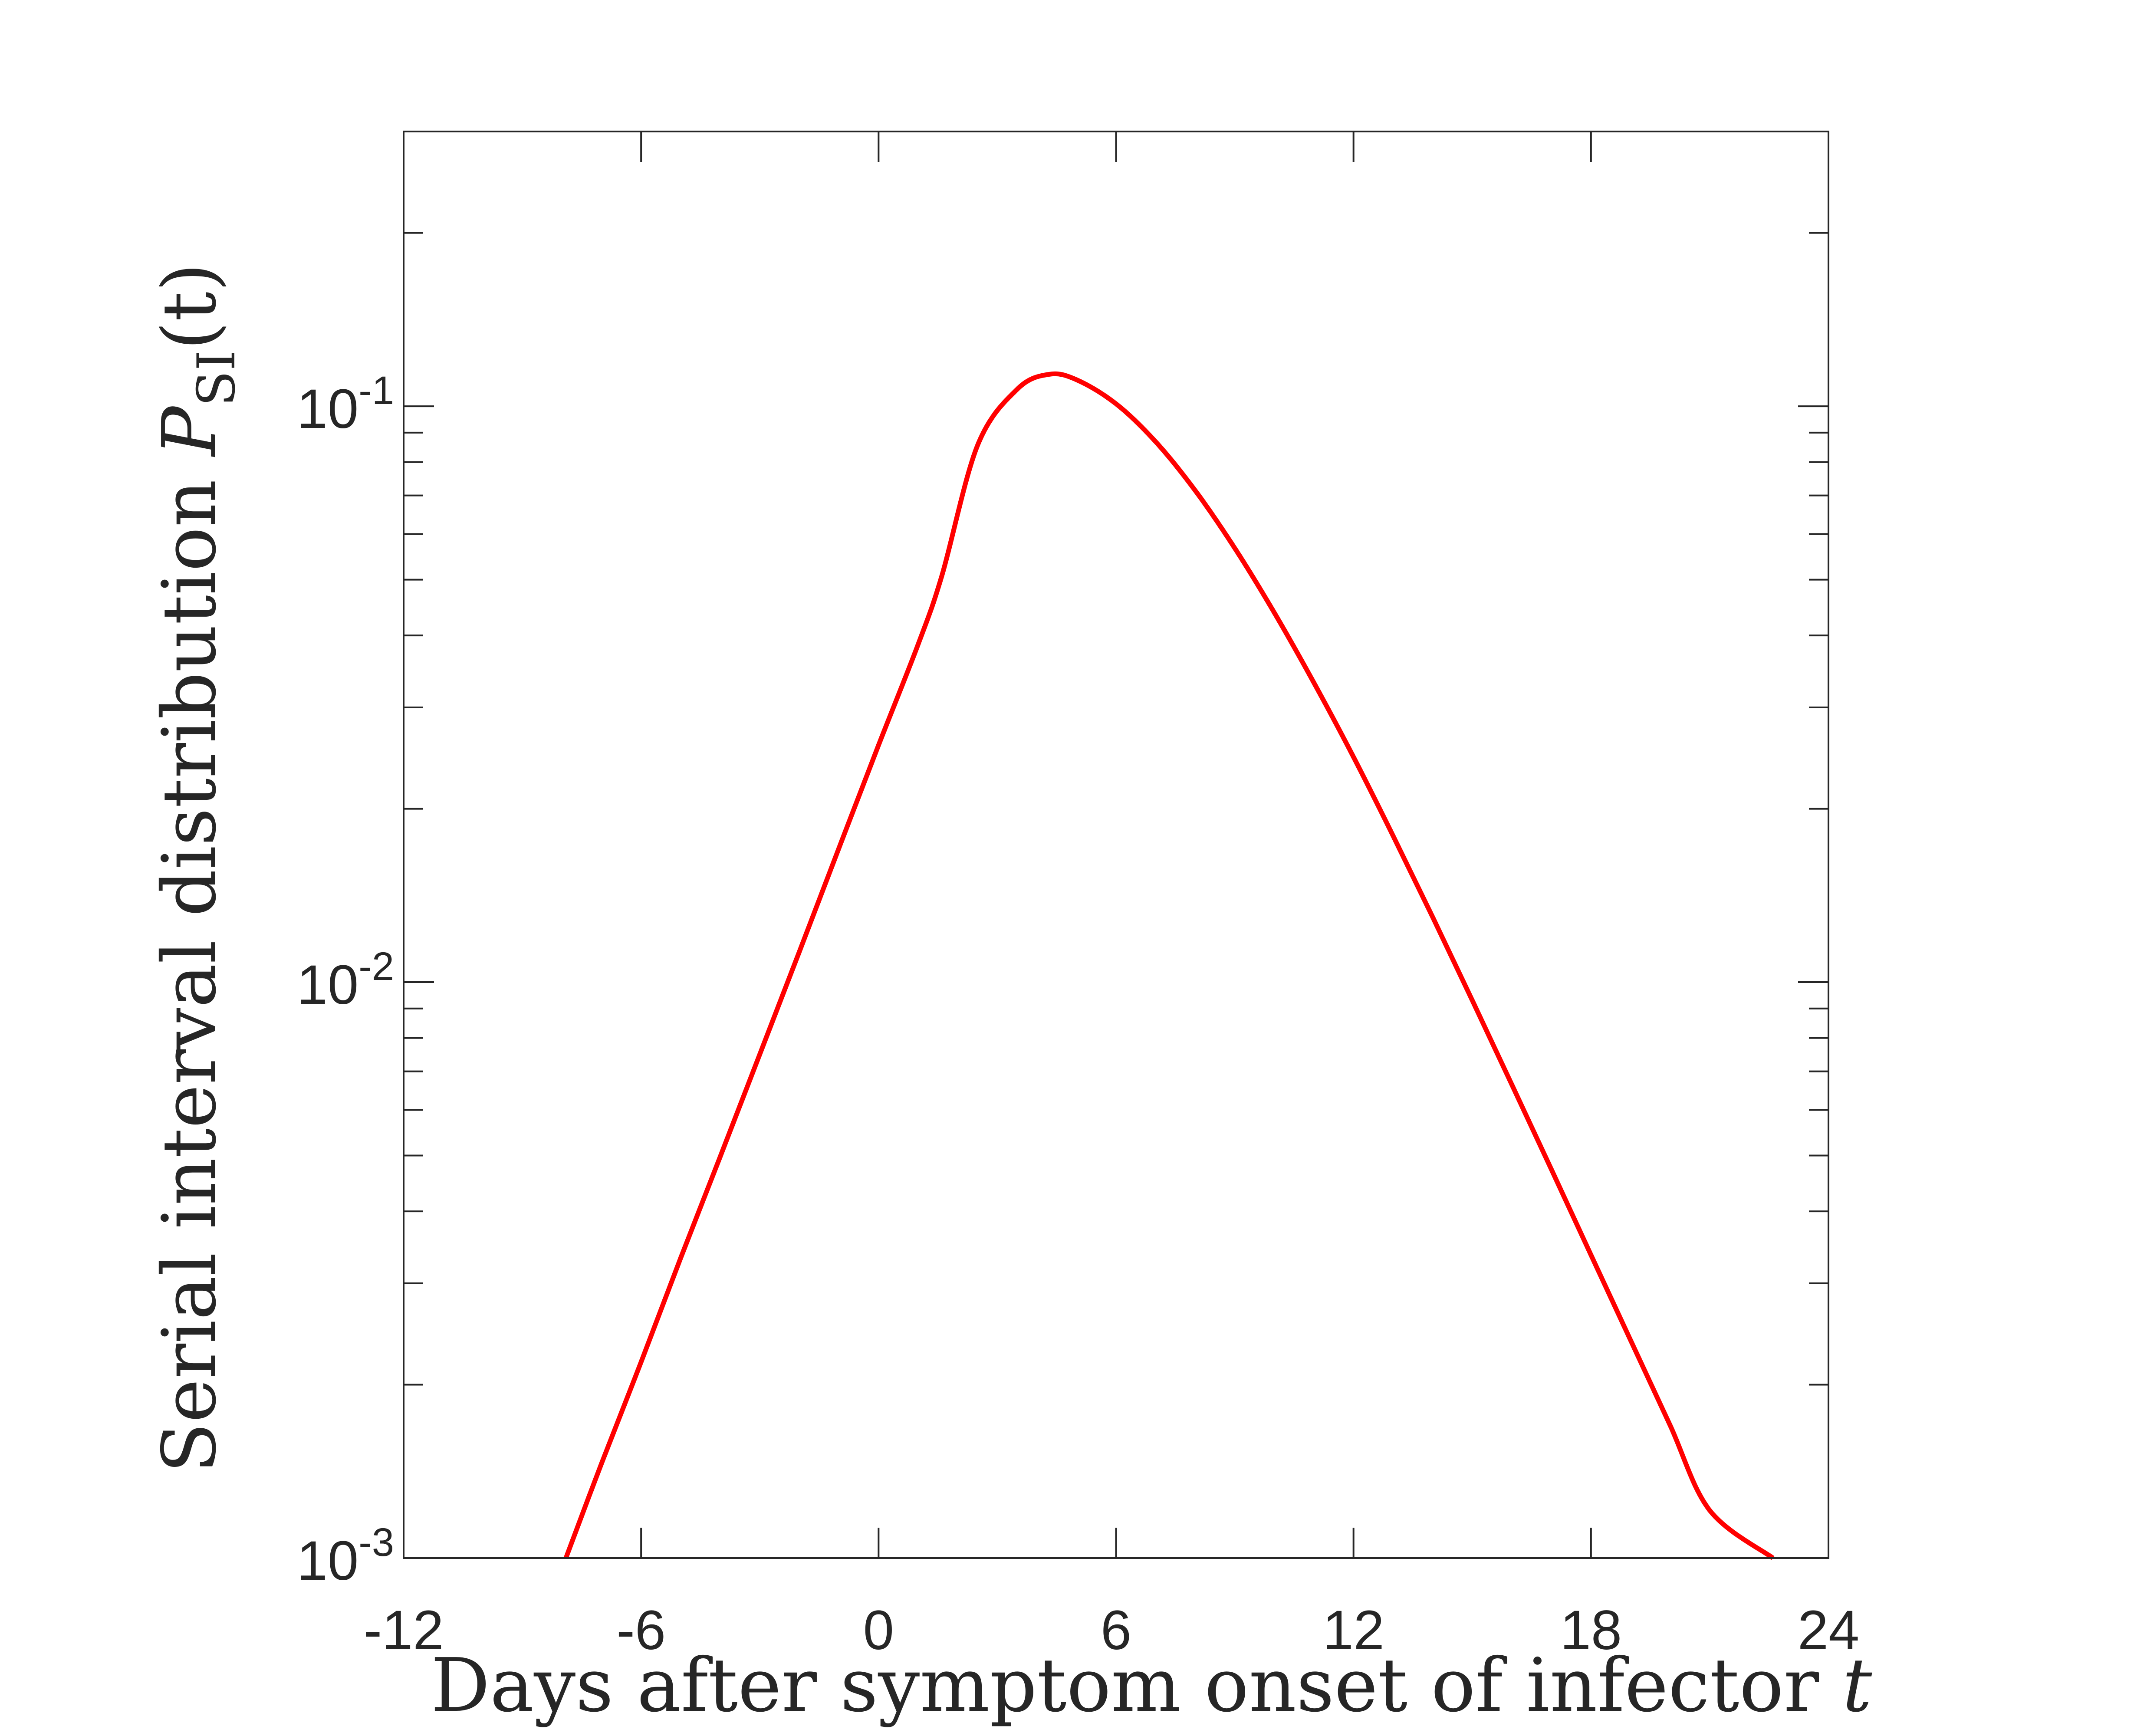  Describe the element at coordinates (376, 1542) in the screenshot. I see `y-tick-label-exponent: -3` at that location.